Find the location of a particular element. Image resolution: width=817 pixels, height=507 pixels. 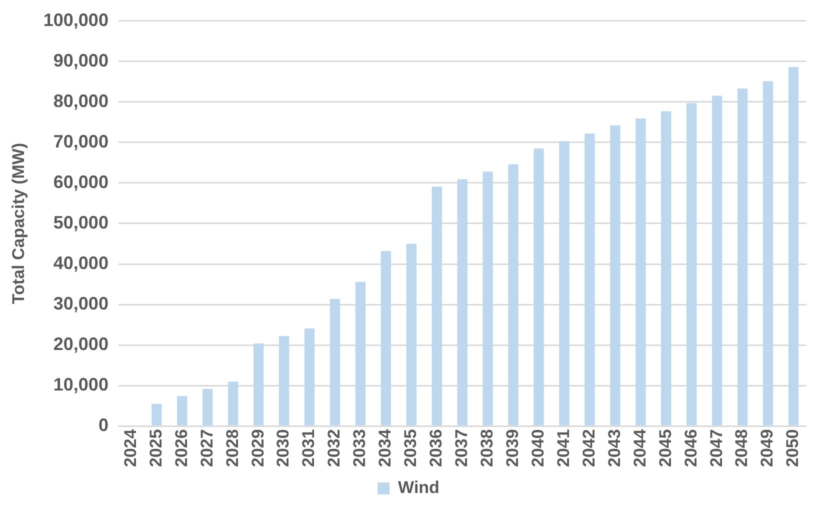

x-tick-label: 2043 is located at coordinates (614, 448).